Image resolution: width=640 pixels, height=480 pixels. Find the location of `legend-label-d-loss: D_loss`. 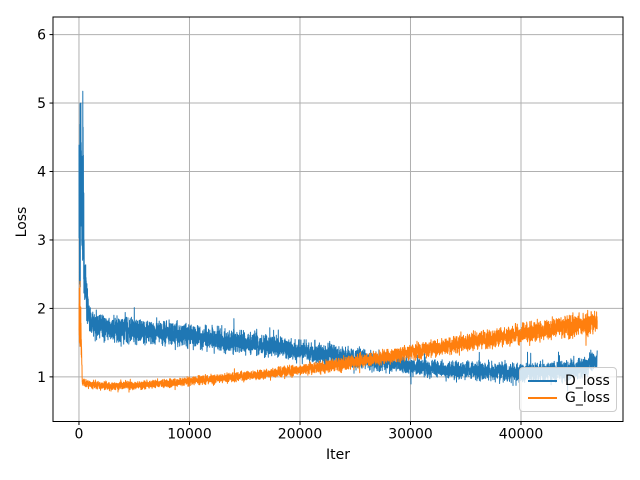

legend-label-d-loss: D_loss is located at coordinates (587, 380).